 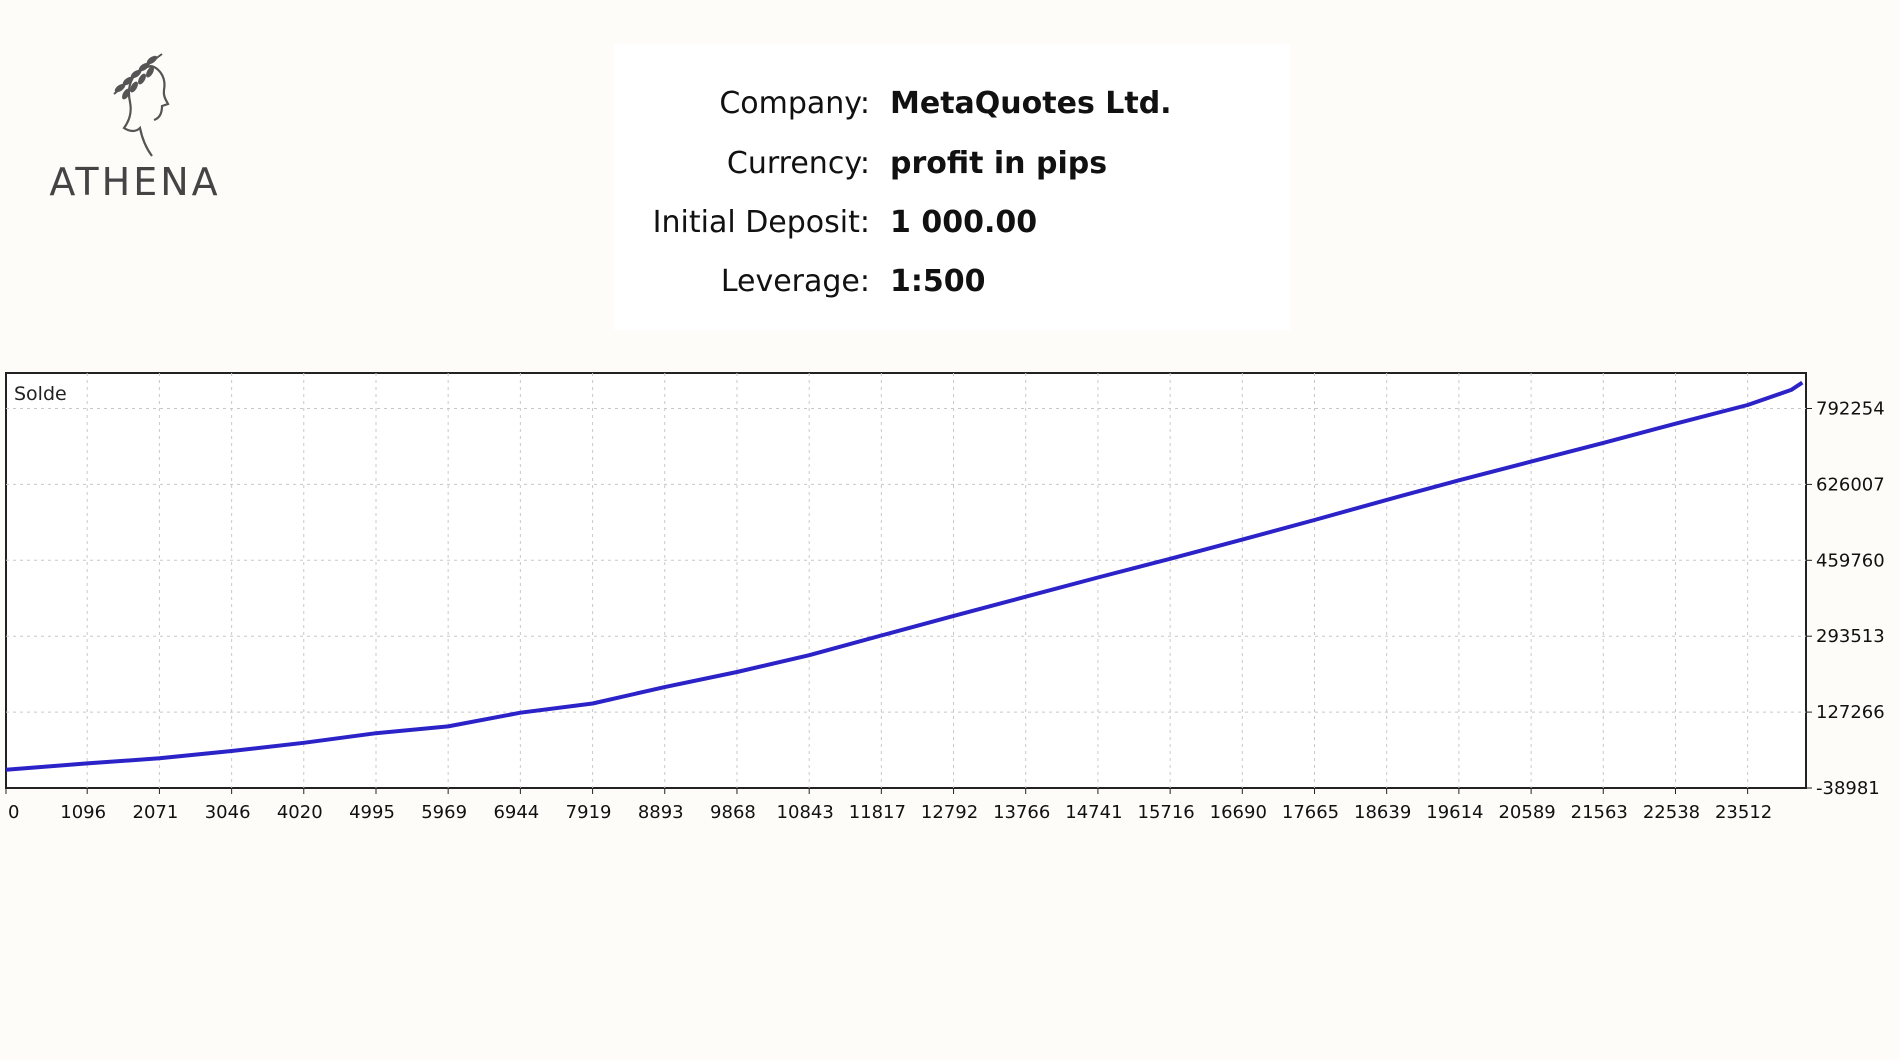 What do you see at coordinates (300, 812) in the screenshot?
I see `x-tick-label: 4020` at bounding box center [300, 812].